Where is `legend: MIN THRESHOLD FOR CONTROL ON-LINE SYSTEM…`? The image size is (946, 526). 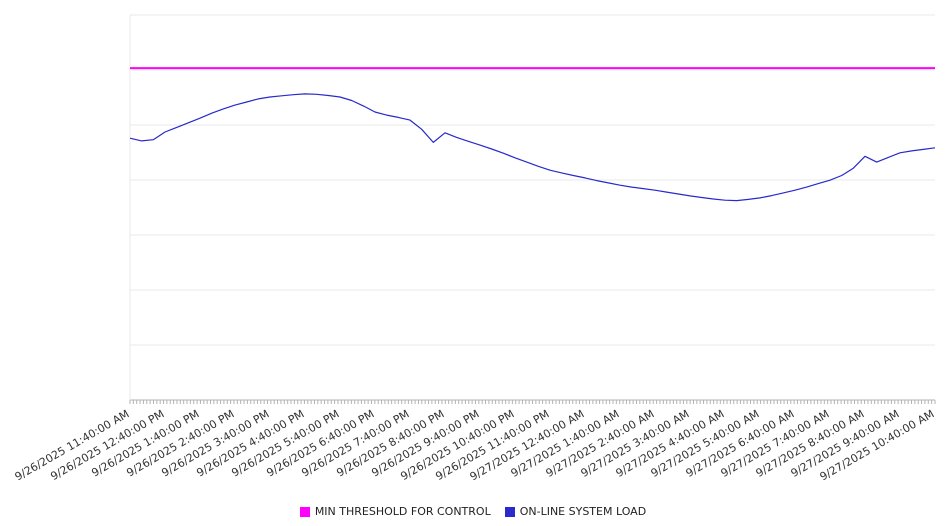 legend: MIN THRESHOLD FOR CONTROL ON-LINE SYSTEM… is located at coordinates (473, 511).